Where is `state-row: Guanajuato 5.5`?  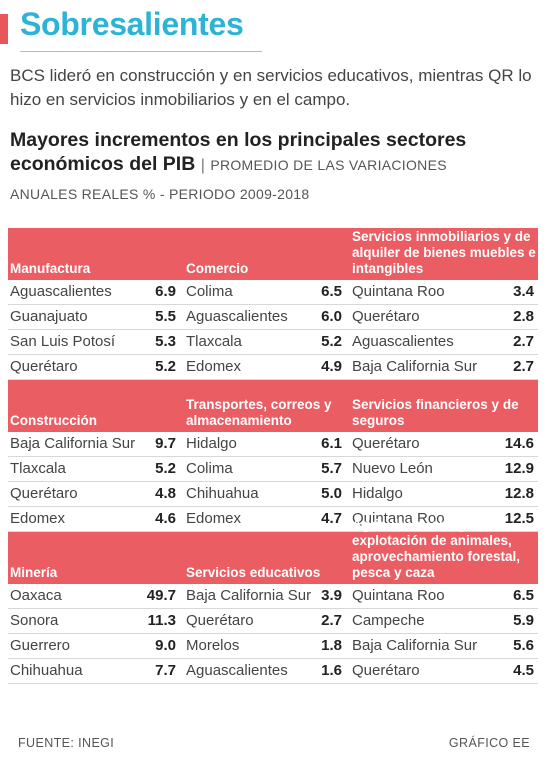 state-row: Guanajuato 5.5 is located at coordinates (96, 317).